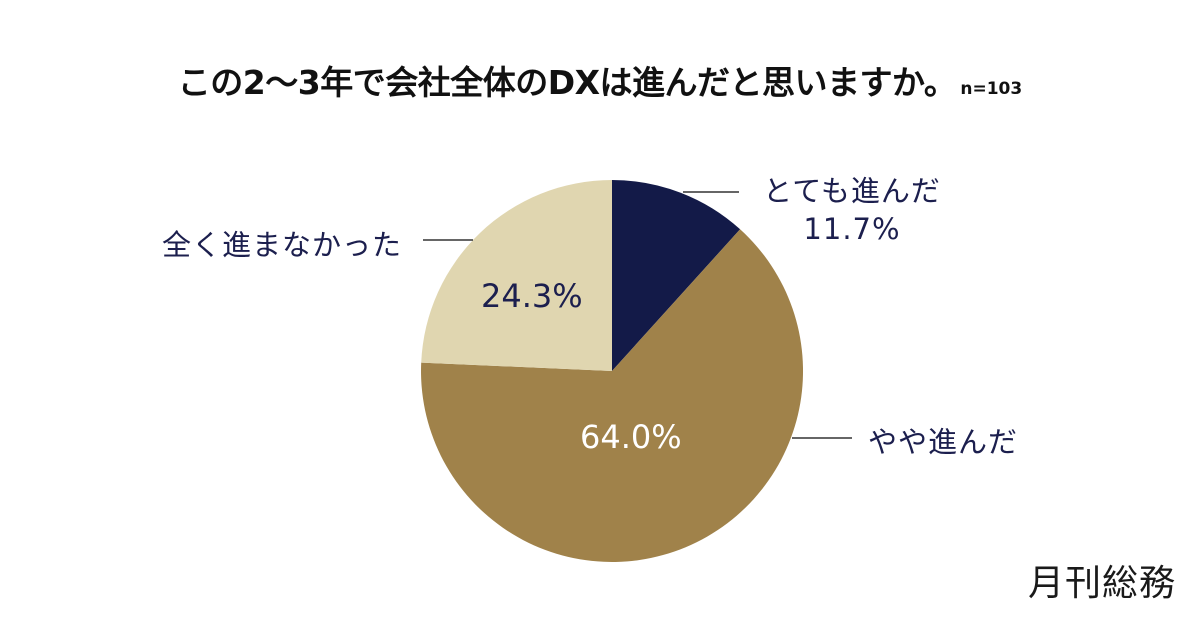 The image size is (1200, 628). What do you see at coordinates (943, 442) in the screenshot?
I see `label-somewhat-advanced-name: やや進んだ` at bounding box center [943, 442].